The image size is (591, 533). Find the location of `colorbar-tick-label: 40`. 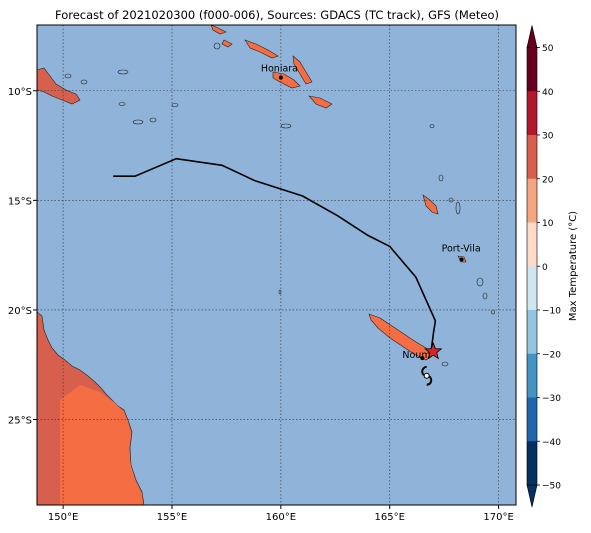

colorbar-tick-label: 40 is located at coordinates (548, 93).